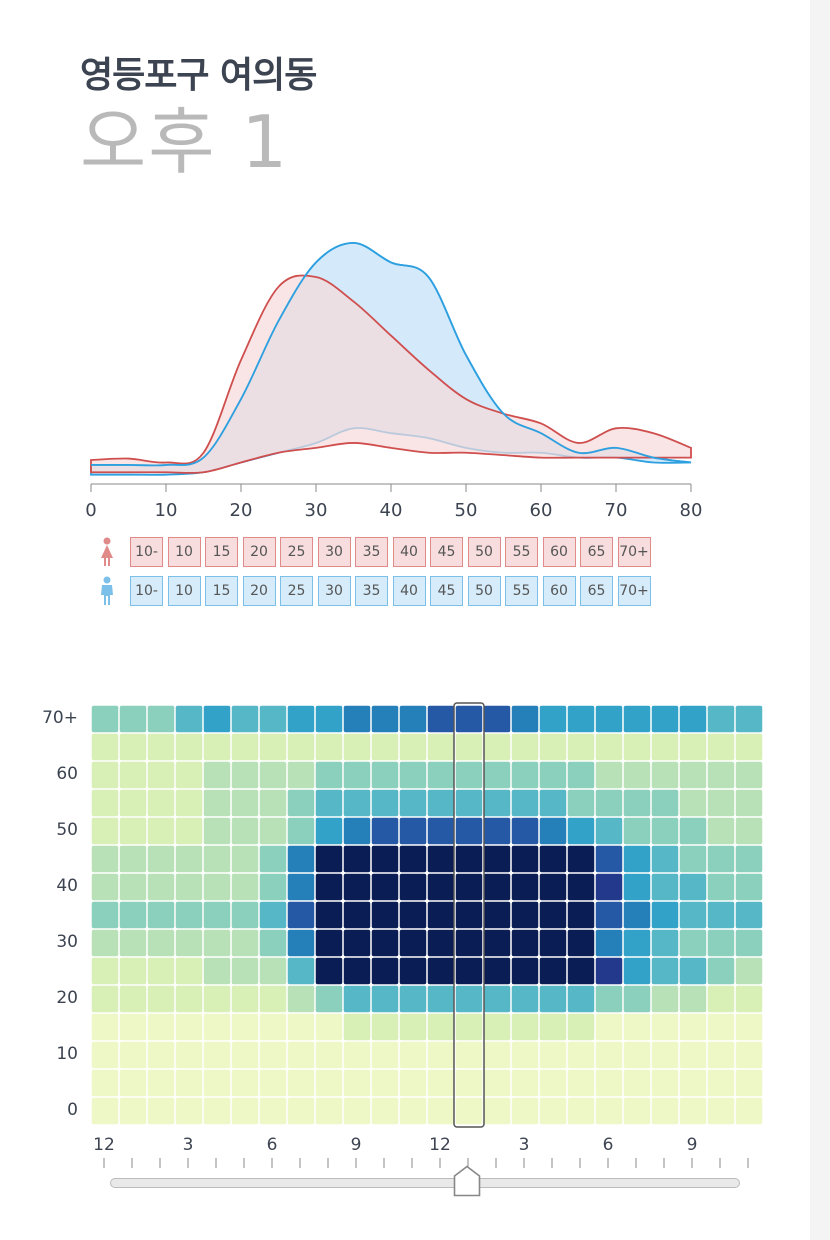  What do you see at coordinates (296, 552) in the screenshot?
I see `female-age-button: 25` at bounding box center [296, 552].